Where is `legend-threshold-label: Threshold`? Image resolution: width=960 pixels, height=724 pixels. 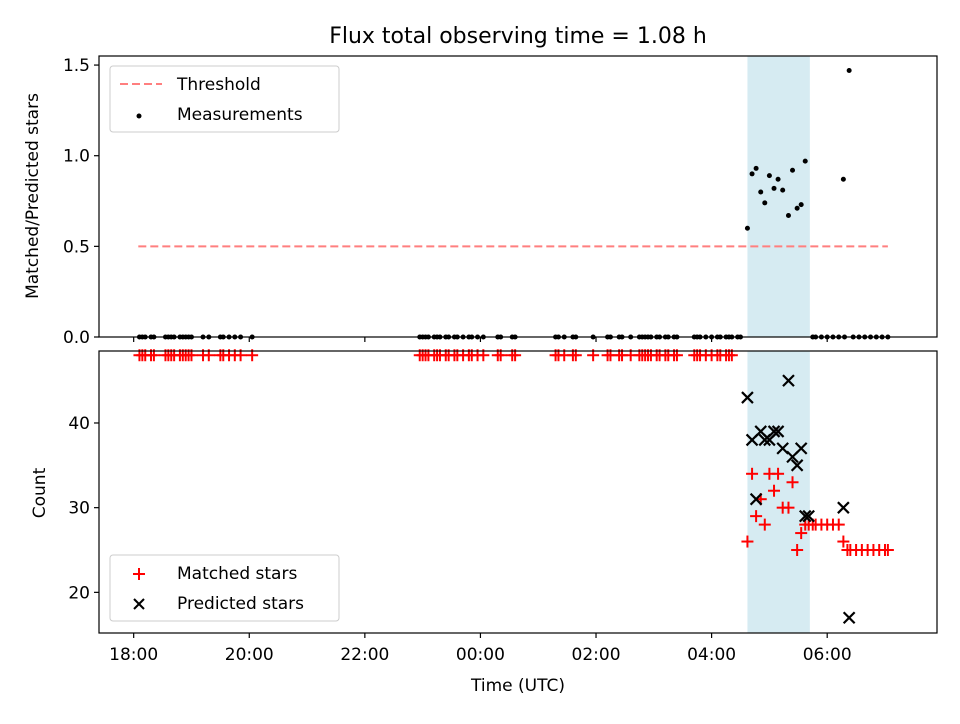 legend-threshold-label: Threshold is located at coordinates (218, 85).